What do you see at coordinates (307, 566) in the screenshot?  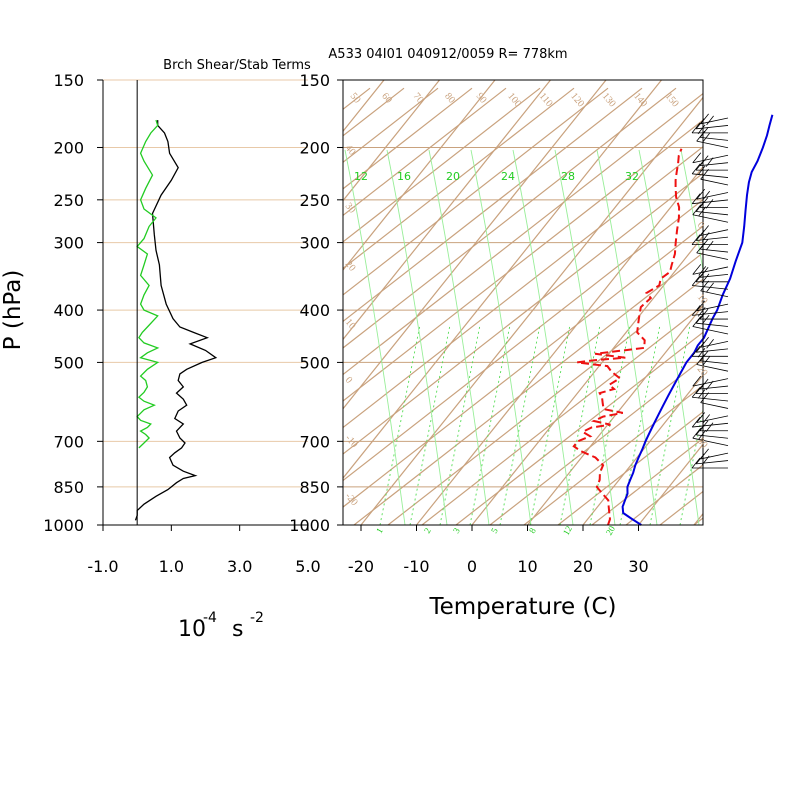 I see `left-x-tick-label: 5.0` at bounding box center [307, 566].